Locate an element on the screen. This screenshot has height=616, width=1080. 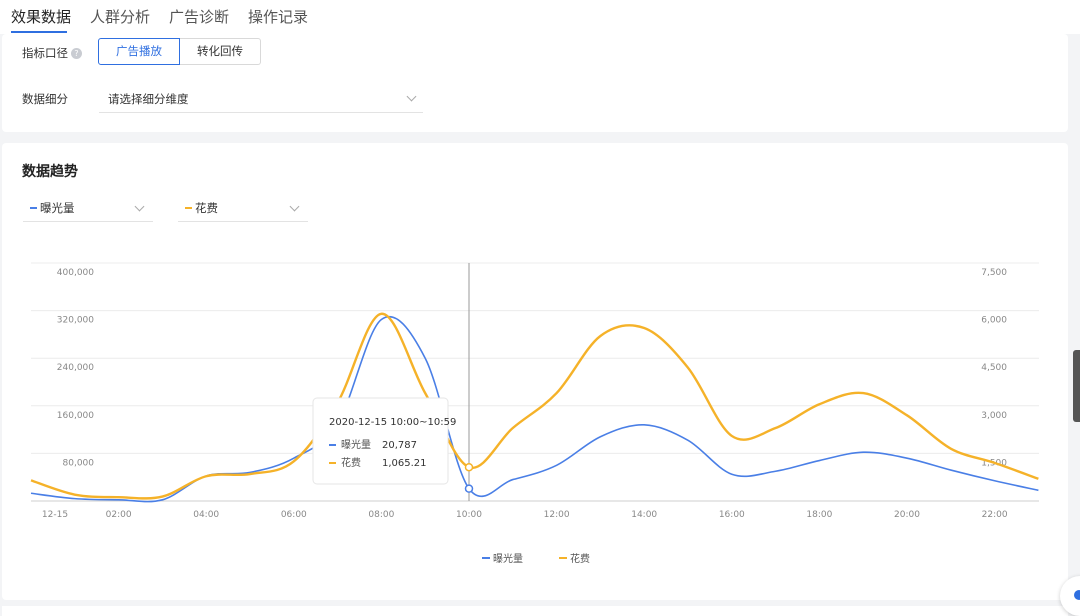
trend-title: 数据趋势 is located at coordinates (50, 172).